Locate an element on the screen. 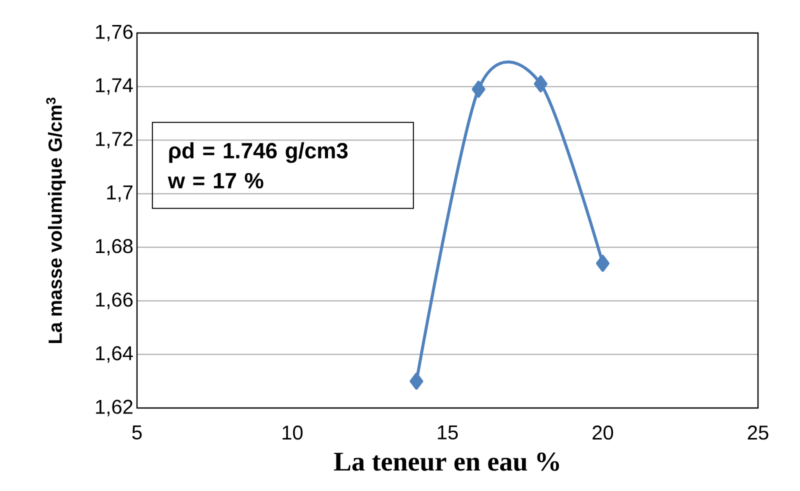 The image size is (800, 491). y-tick-label: 1,76 is located at coordinates (114, 33).